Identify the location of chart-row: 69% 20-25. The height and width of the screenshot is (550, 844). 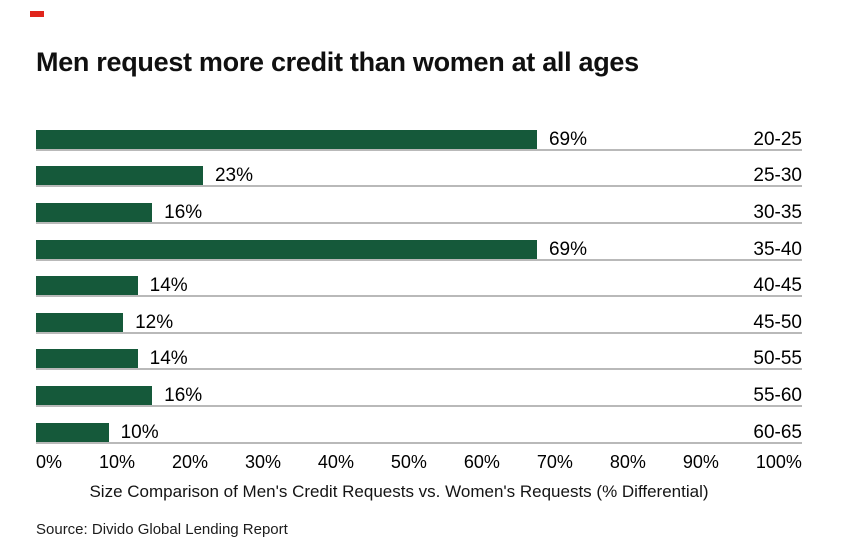
(419, 132).